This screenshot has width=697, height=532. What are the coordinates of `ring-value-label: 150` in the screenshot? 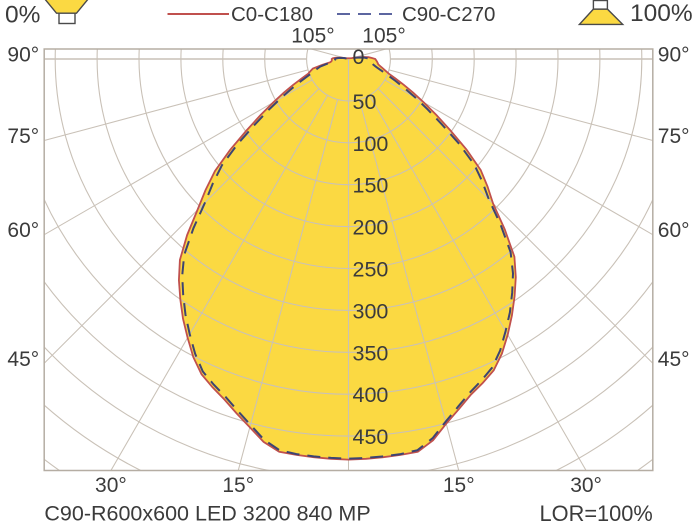 It's located at (371, 186).